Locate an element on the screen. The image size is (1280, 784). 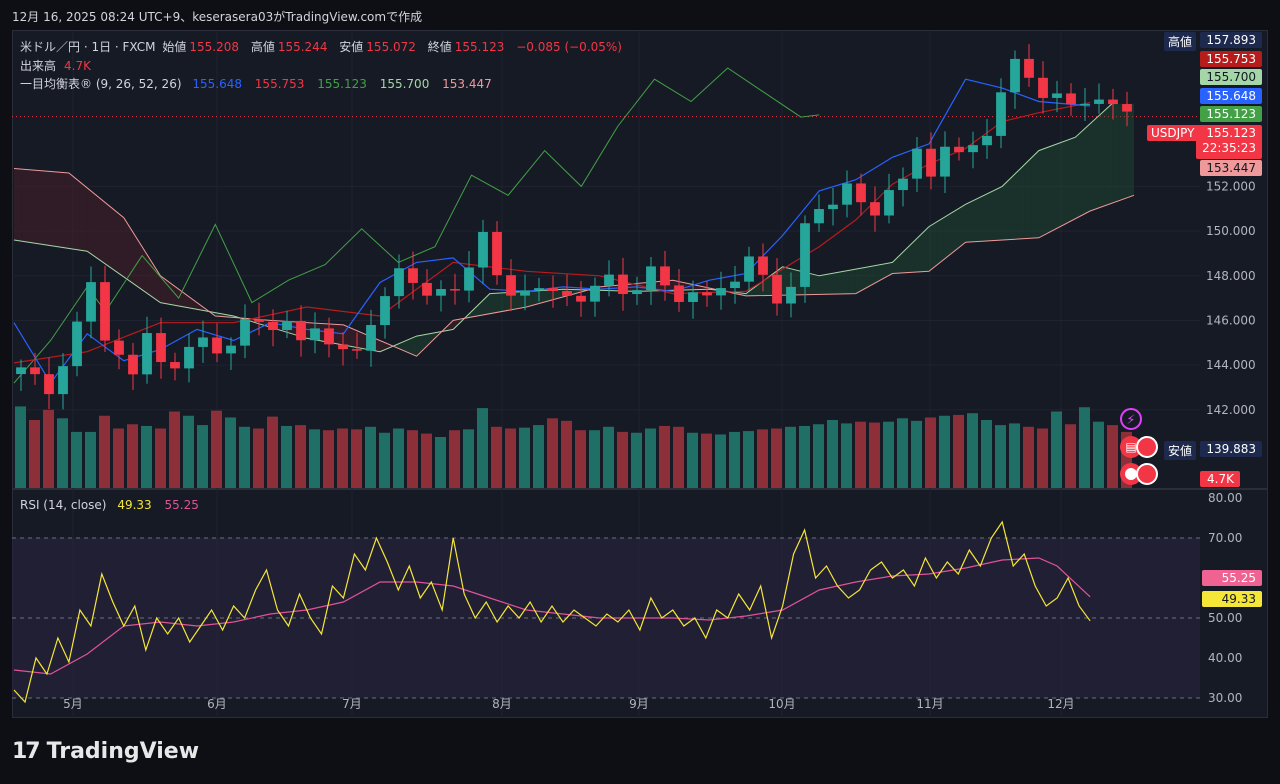
volume-value: 4.7K is located at coordinates (77, 66).